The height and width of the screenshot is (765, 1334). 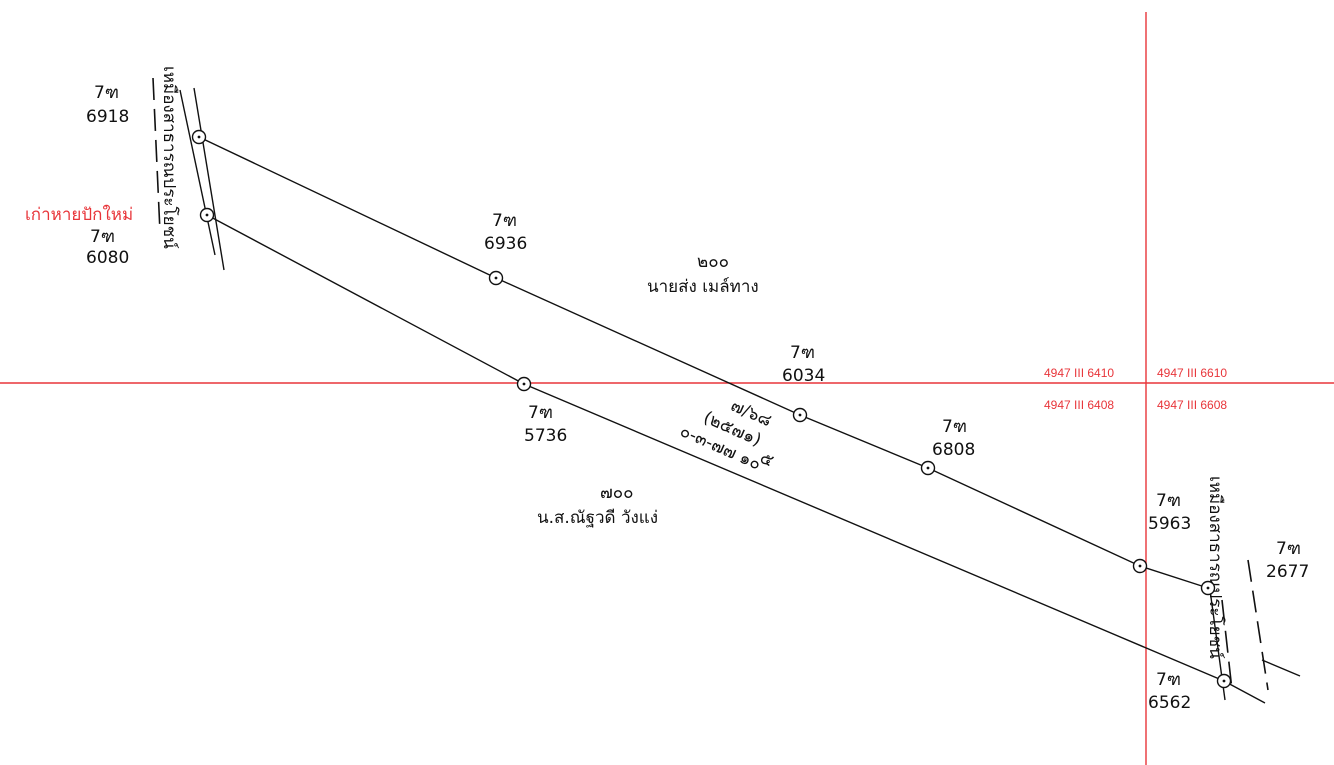 What do you see at coordinates (207, 215) in the screenshot?
I see `marker-6080-icon` at bounding box center [207, 215].